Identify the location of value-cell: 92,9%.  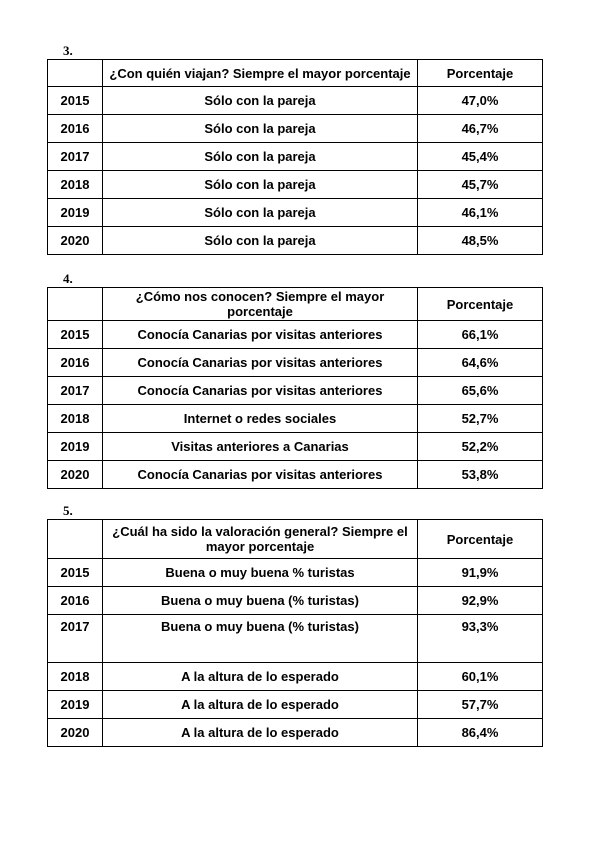
(480, 600).